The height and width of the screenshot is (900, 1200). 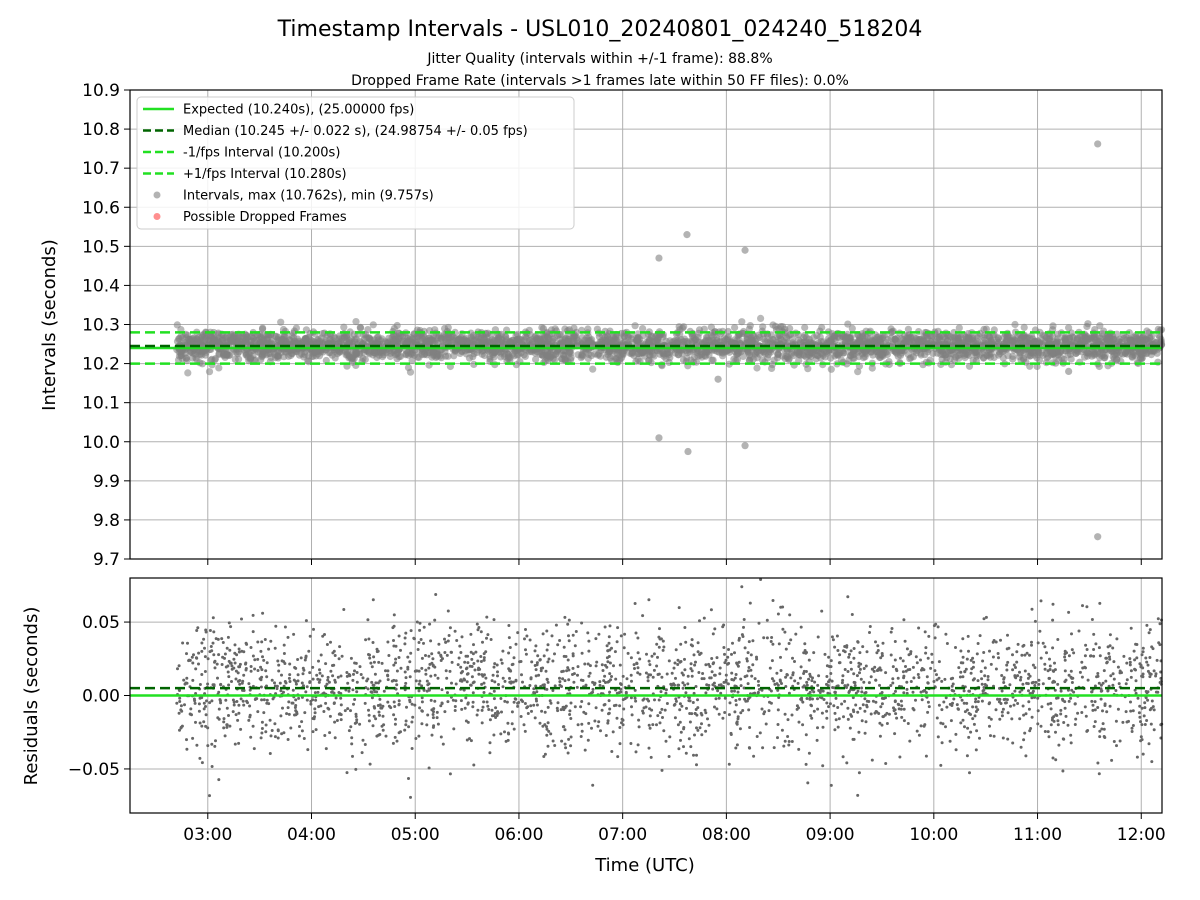 What do you see at coordinates (101, 91) in the screenshot?
I see `y-tick-label: 10.9` at bounding box center [101, 91].